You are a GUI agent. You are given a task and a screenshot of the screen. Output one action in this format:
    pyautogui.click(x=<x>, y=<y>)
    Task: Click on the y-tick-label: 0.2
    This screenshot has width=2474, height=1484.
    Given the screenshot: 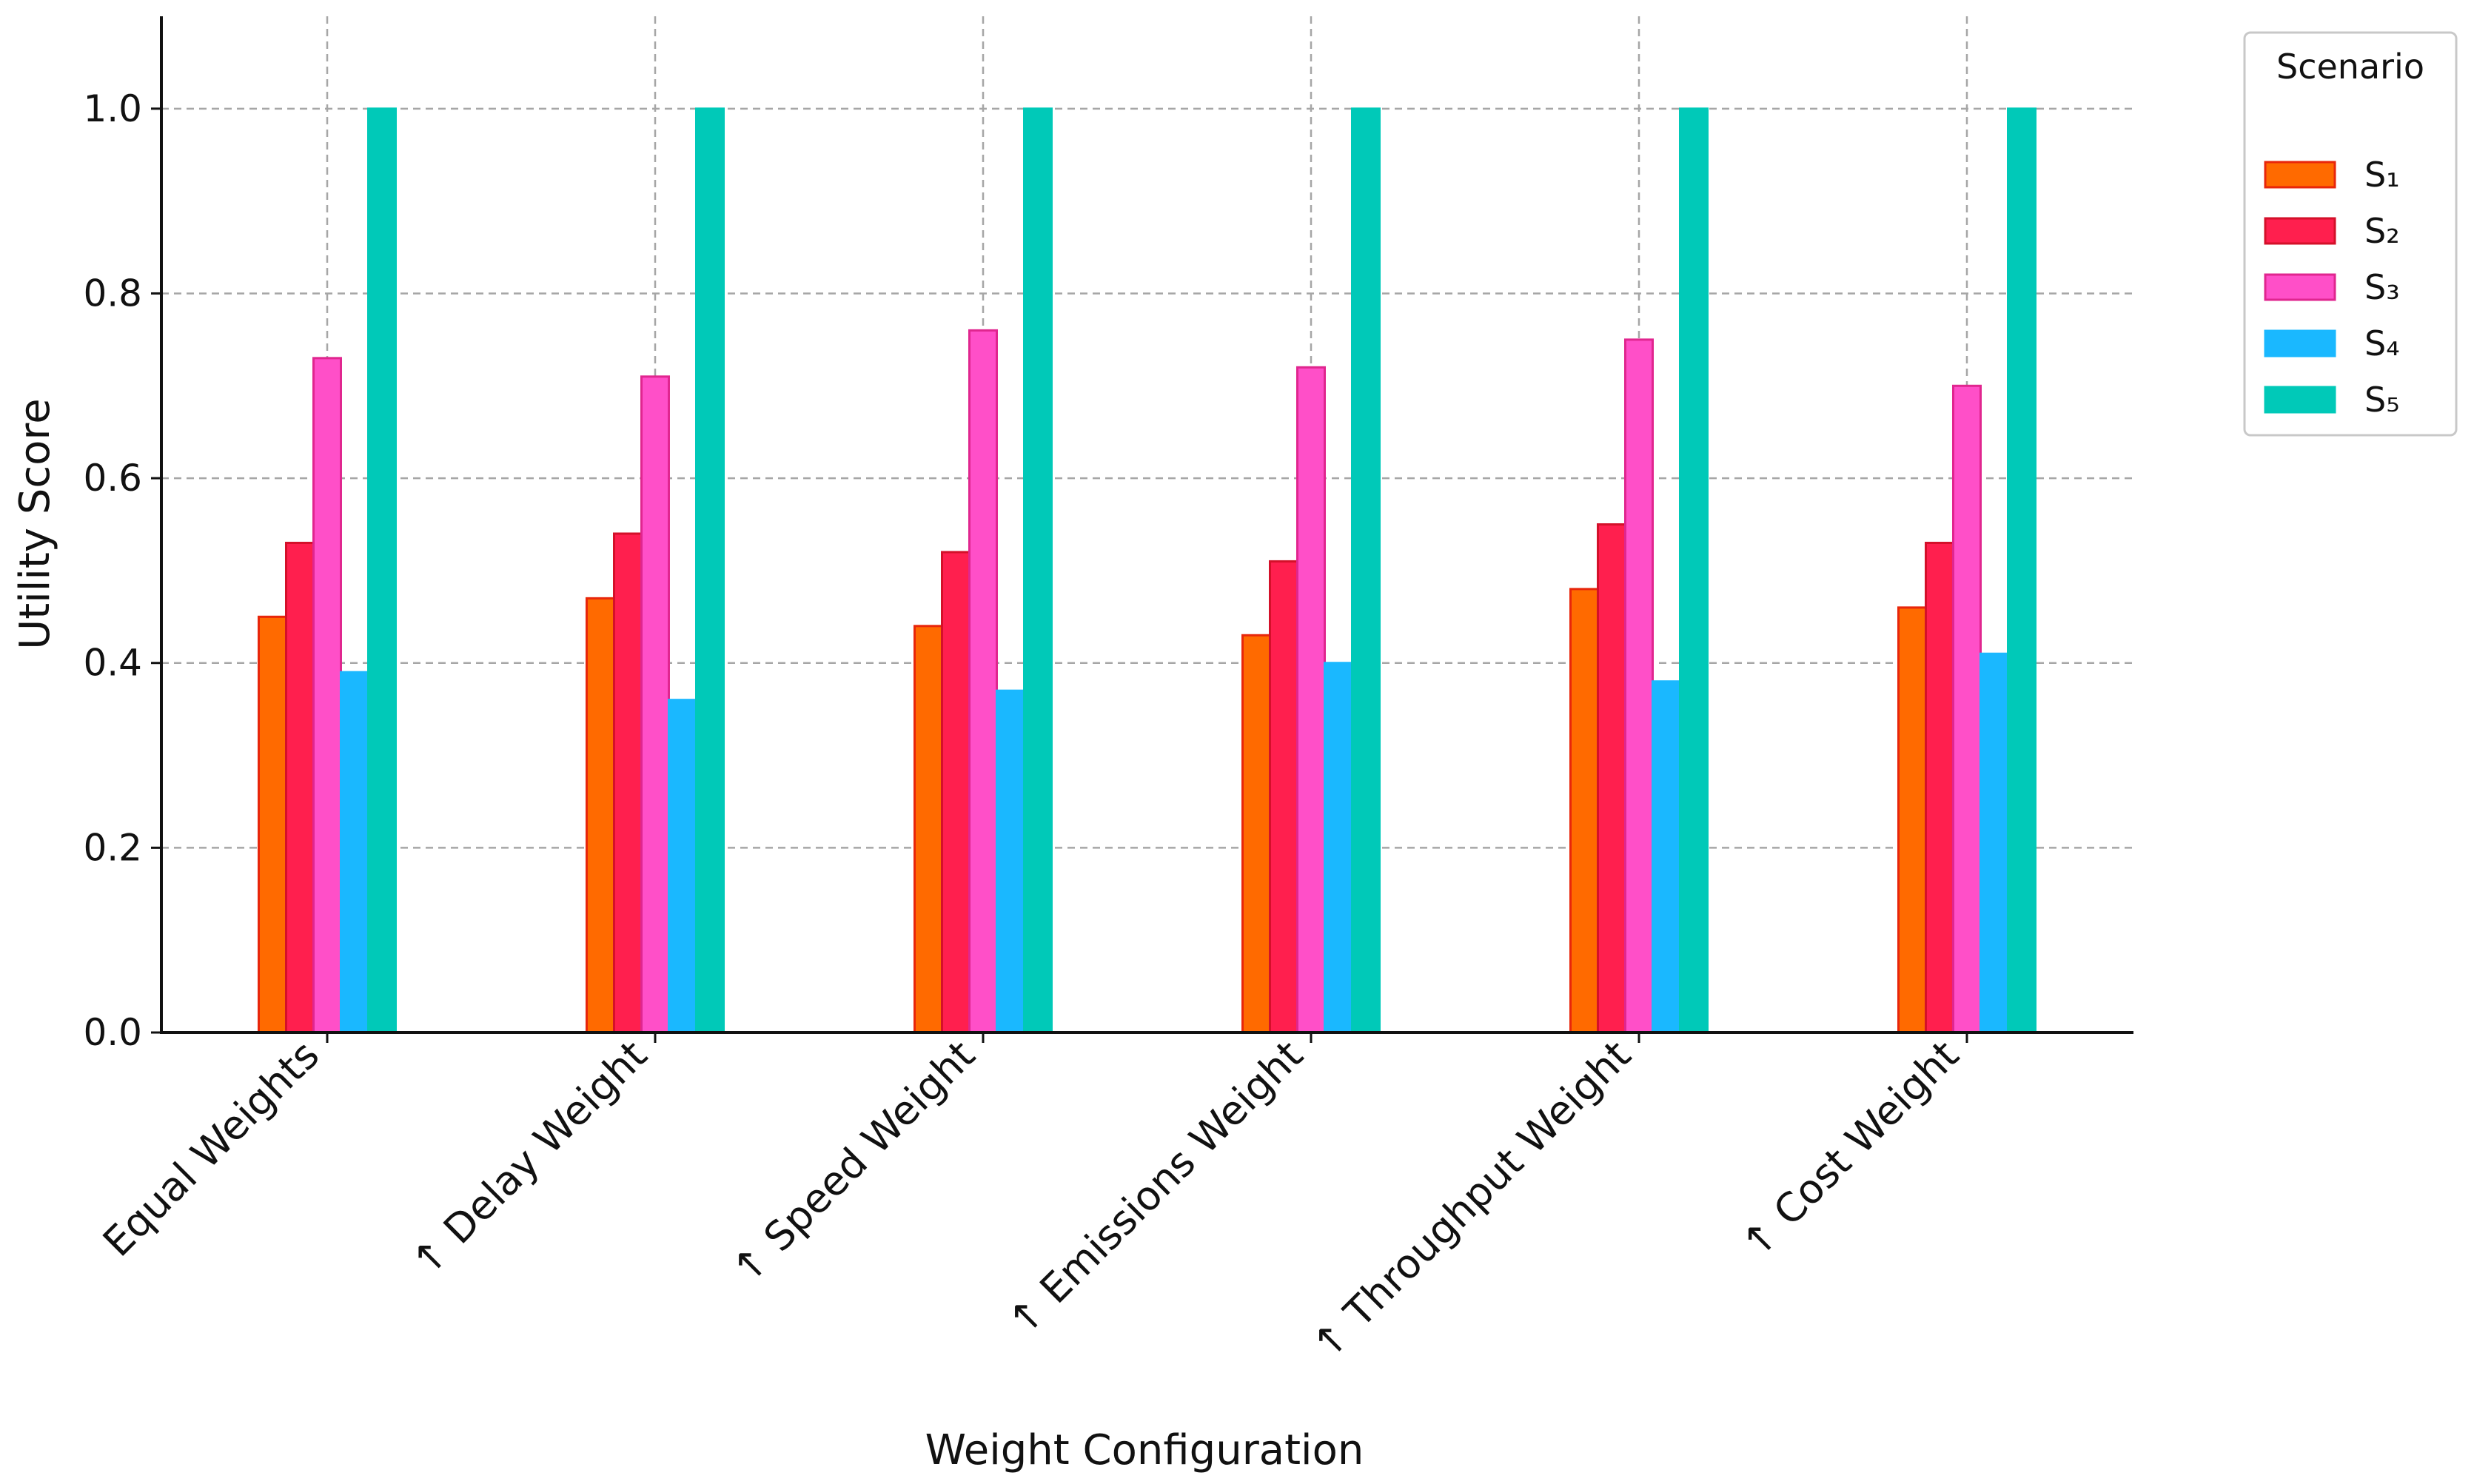 What is the action you would take?
    pyautogui.click(x=112, y=847)
    